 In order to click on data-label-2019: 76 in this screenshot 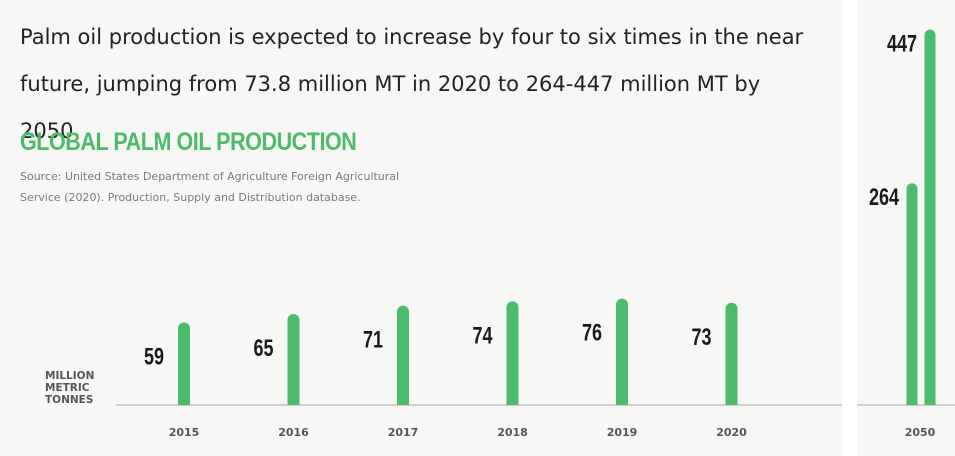, I will do `click(592, 333)`.